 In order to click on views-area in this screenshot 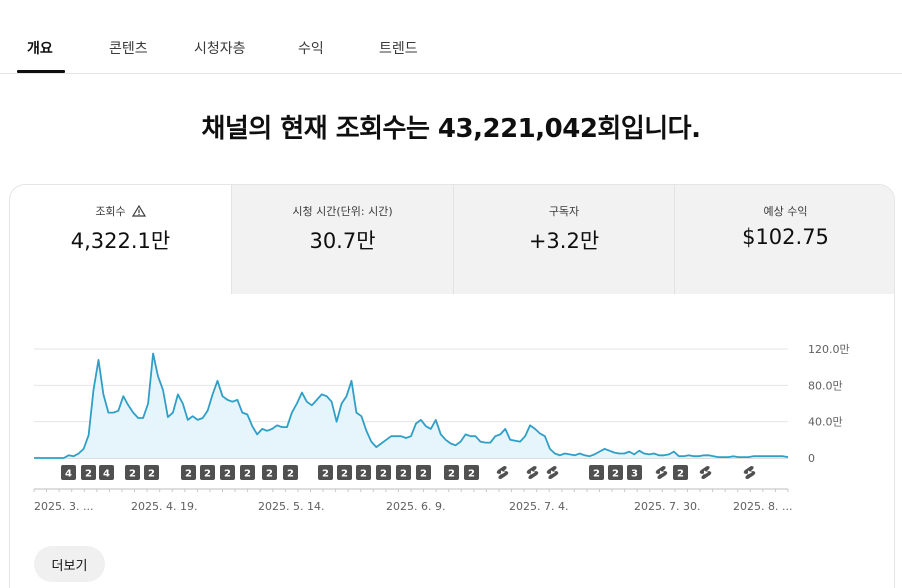, I will do `click(411, 405)`.